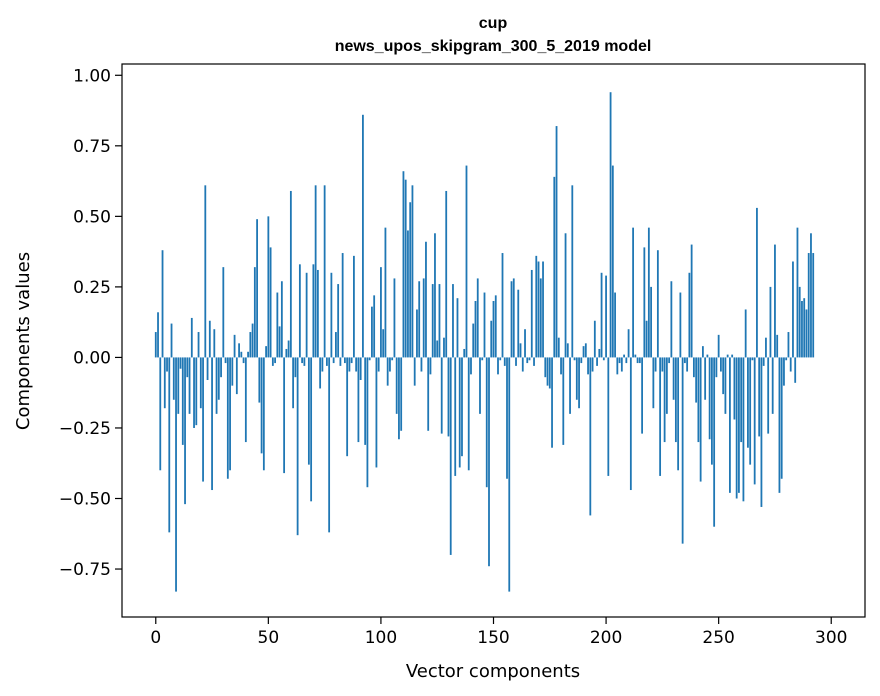 This screenshot has height=696, width=880. I want to click on x-tick-label: 200, so click(606, 638).